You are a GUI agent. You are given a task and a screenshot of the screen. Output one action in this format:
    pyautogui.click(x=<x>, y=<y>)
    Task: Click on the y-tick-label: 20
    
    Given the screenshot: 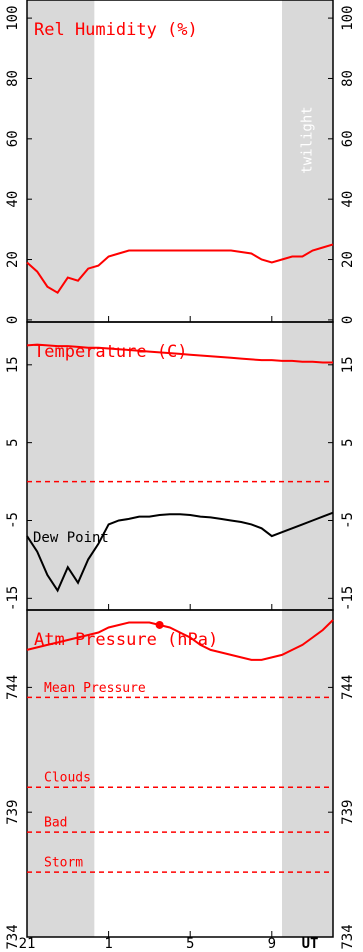 What is the action you would take?
    pyautogui.click(x=13, y=259)
    